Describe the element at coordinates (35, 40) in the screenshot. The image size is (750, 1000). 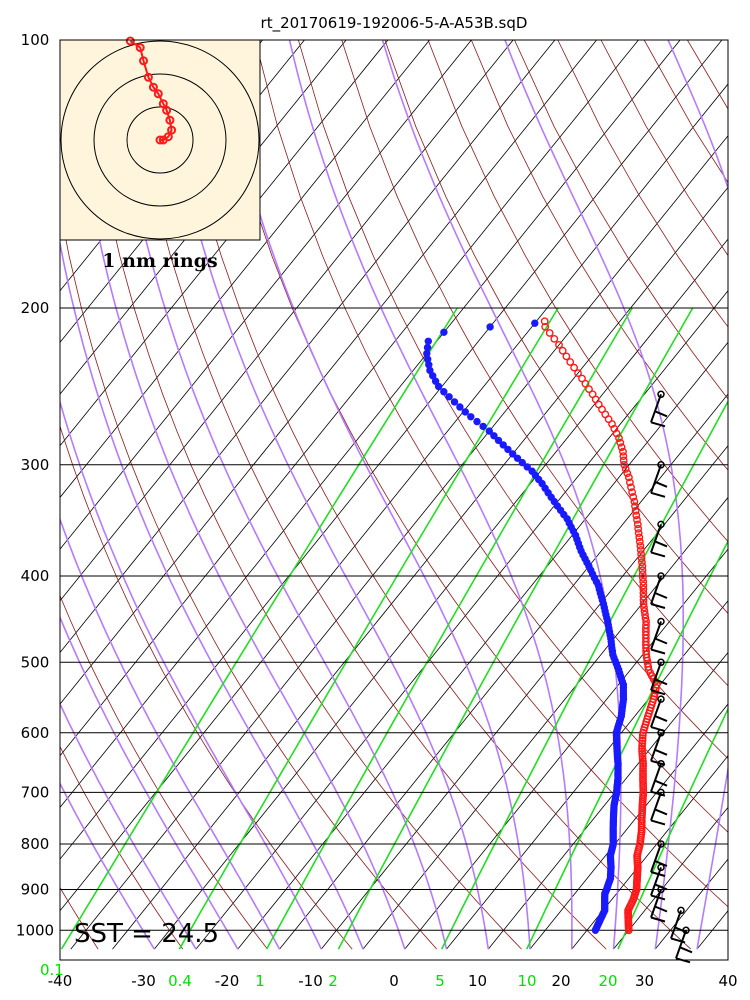
I see `pressure-tick-label: 100` at that location.